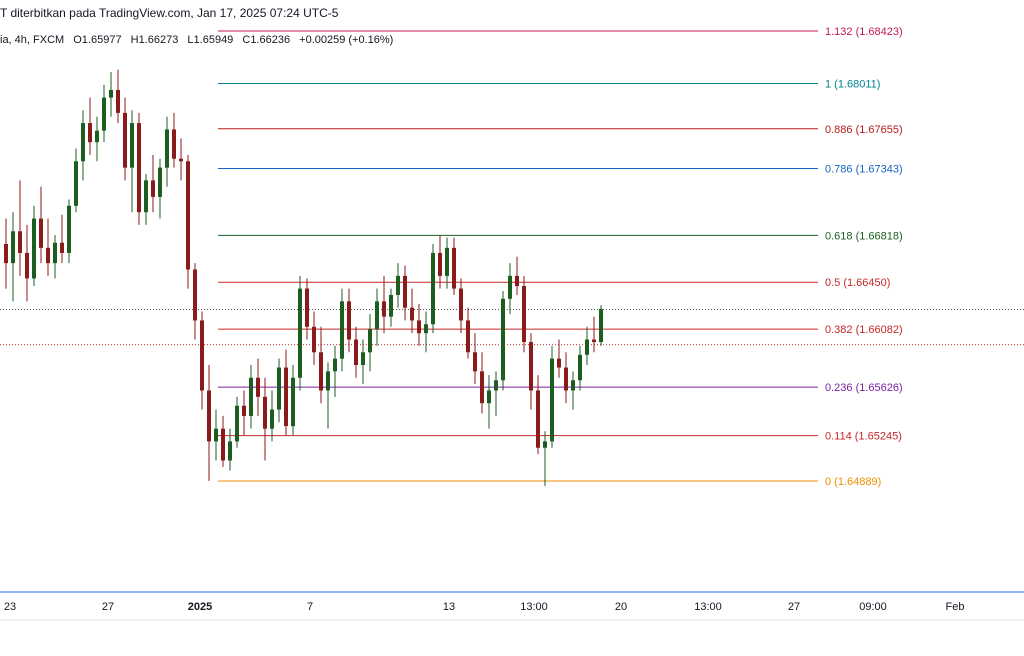 The height and width of the screenshot is (656, 1024). Describe the element at coordinates (864, 130) in the screenshot. I see `fib-label-2: 0.886 (1.67655)` at that location.